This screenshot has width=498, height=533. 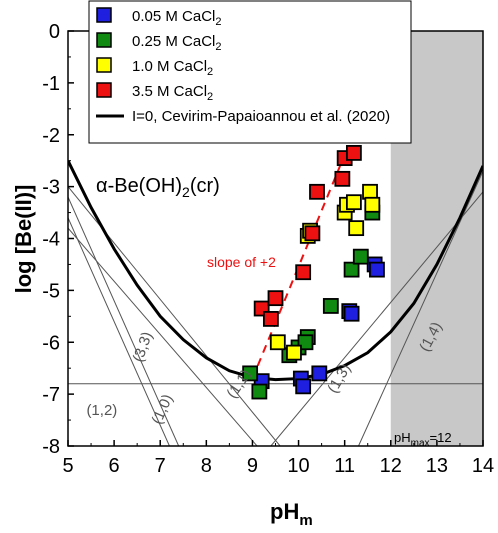 What do you see at coordinates (437, 466) in the screenshot?
I see `x-tick-label: 13` at bounding box center [437, 466].